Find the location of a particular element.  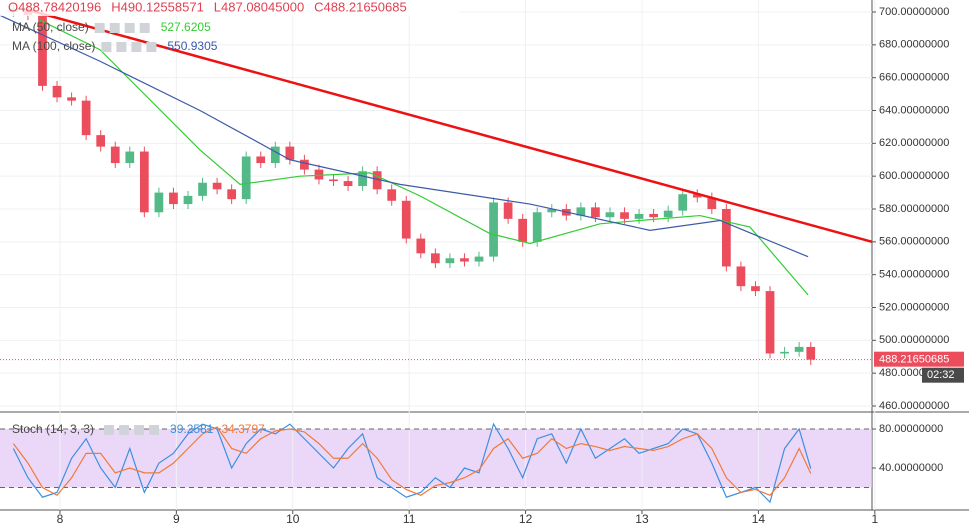

y-tick-label: 700.00000000 is located at coordinates (914, 12).